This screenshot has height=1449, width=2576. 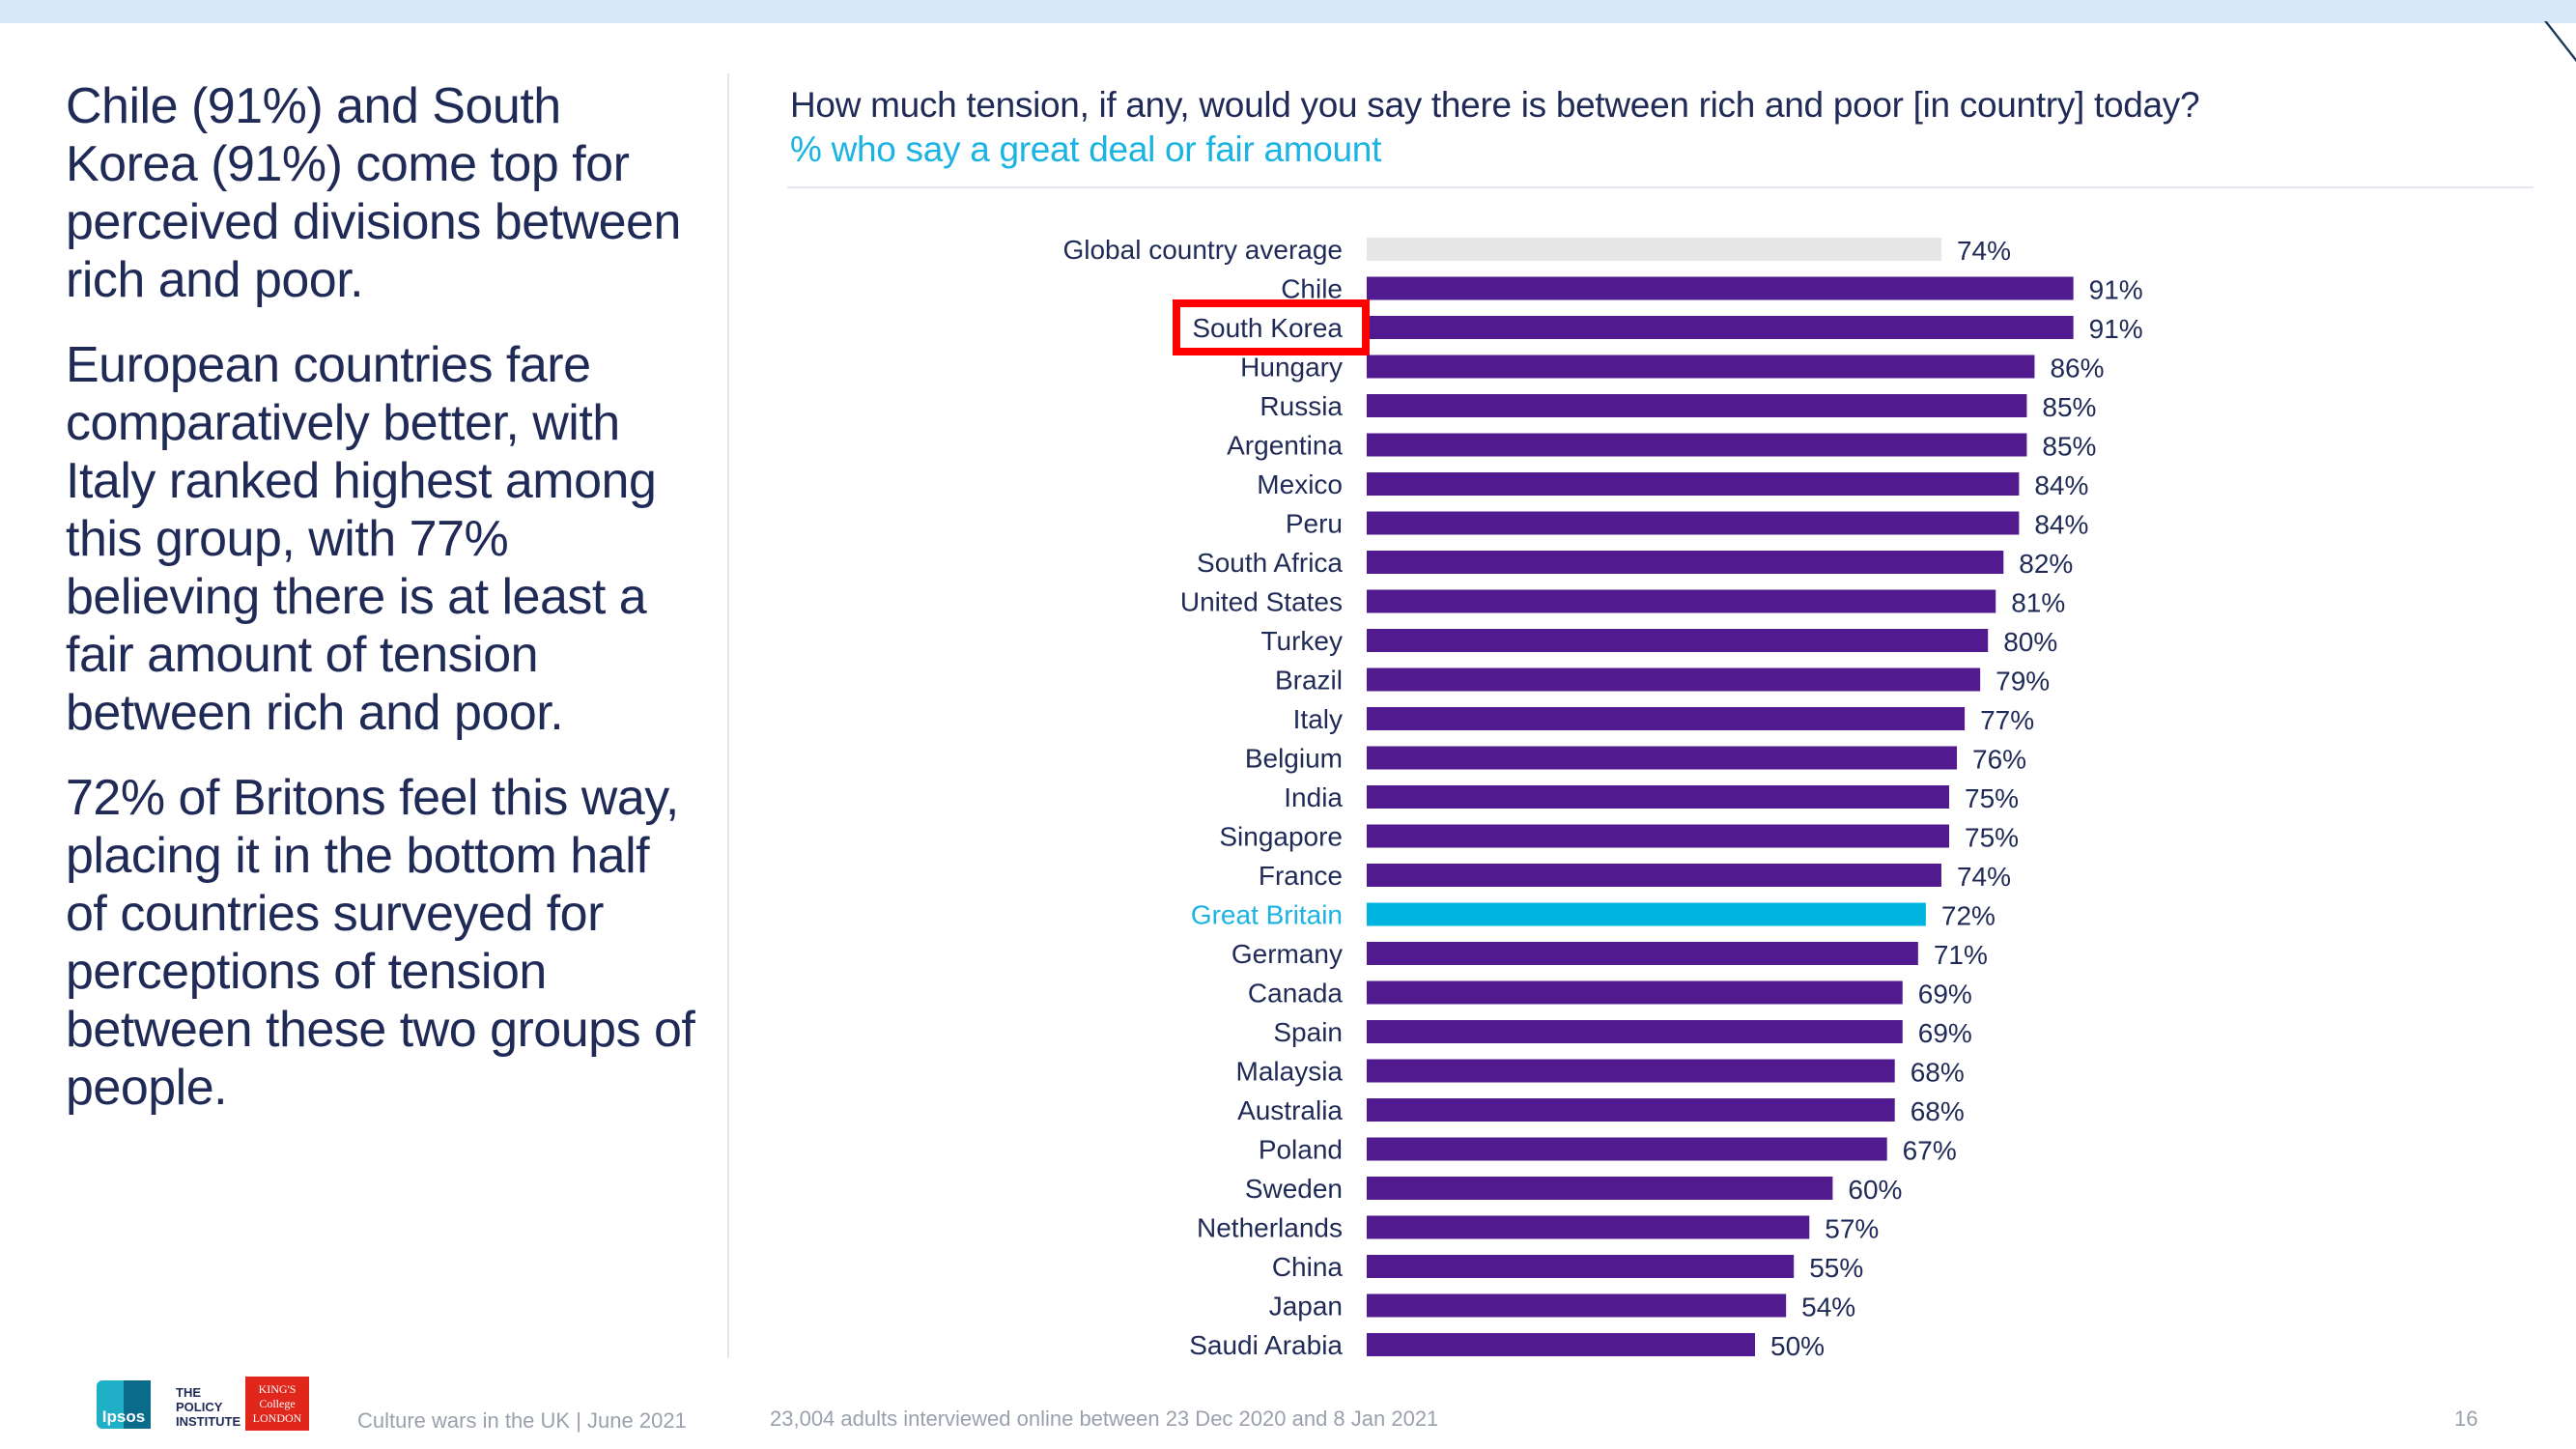 I want to click on bar-chile, so click(x=1720, y=288).